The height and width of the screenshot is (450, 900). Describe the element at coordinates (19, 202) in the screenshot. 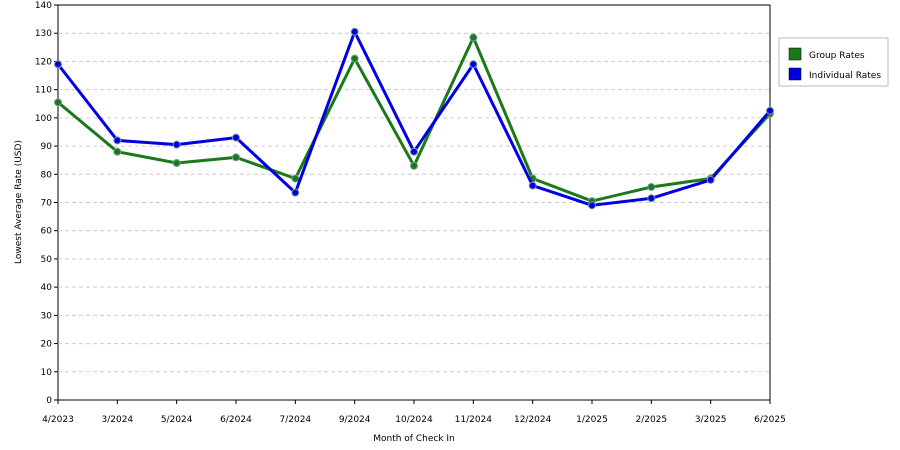

I see `y-axis-label: Lowest Average Rate (USD)` at that location.